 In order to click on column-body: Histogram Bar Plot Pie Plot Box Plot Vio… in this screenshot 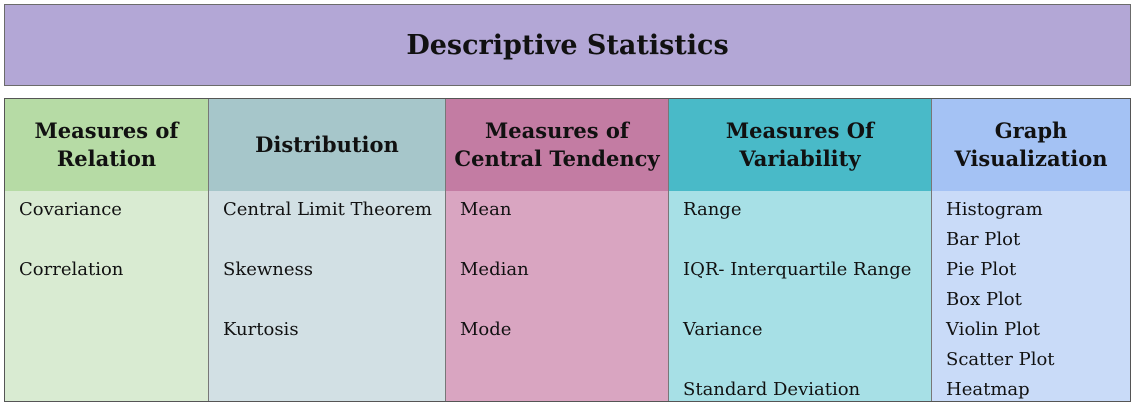, I will do `click(1031, 296)`.